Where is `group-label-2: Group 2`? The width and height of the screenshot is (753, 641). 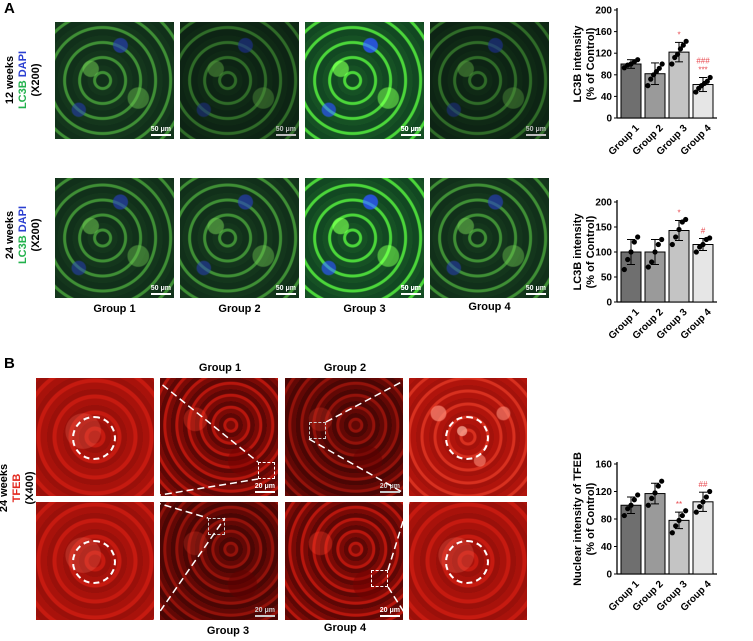
group-label-2: Group 2 is located at coordinates (239, 309).